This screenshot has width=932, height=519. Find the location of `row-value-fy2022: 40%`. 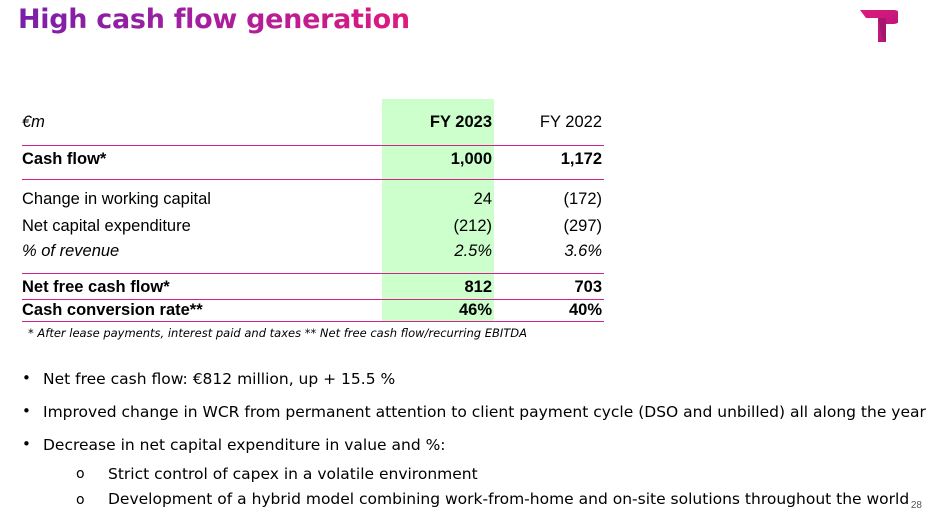

row-value-fy2022: 40% is located at coordinates (585, 310).